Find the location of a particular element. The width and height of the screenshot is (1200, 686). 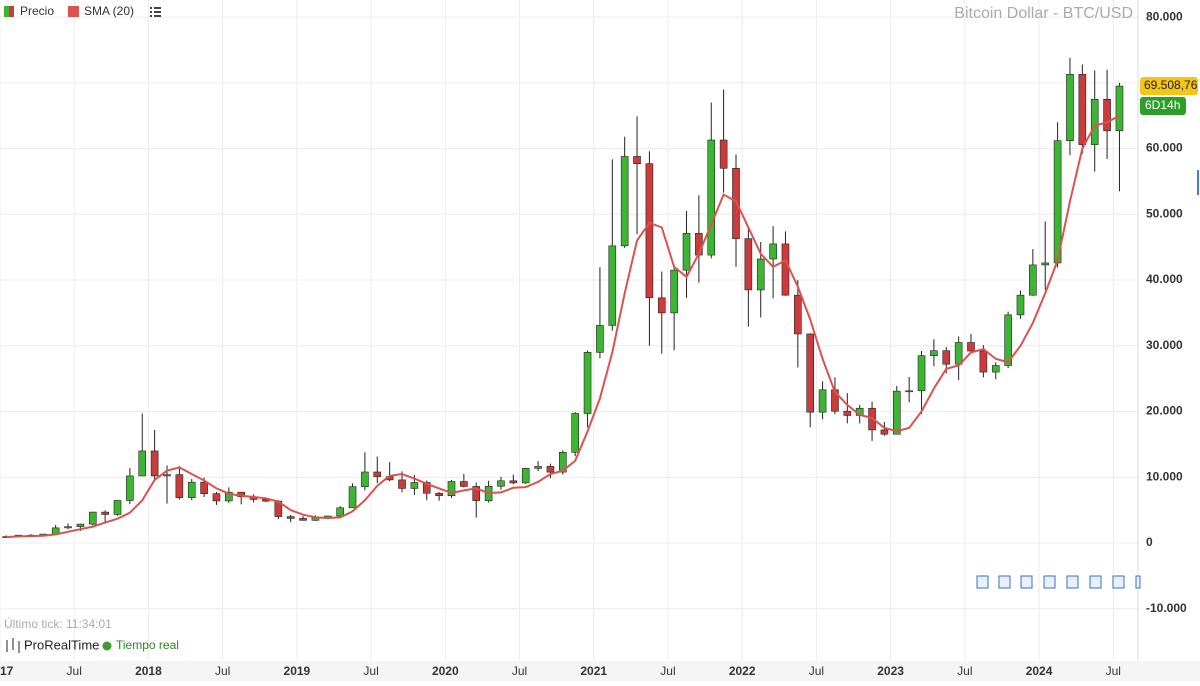

y-tick-label: 50.000 is located at coordinates (1164, 213).